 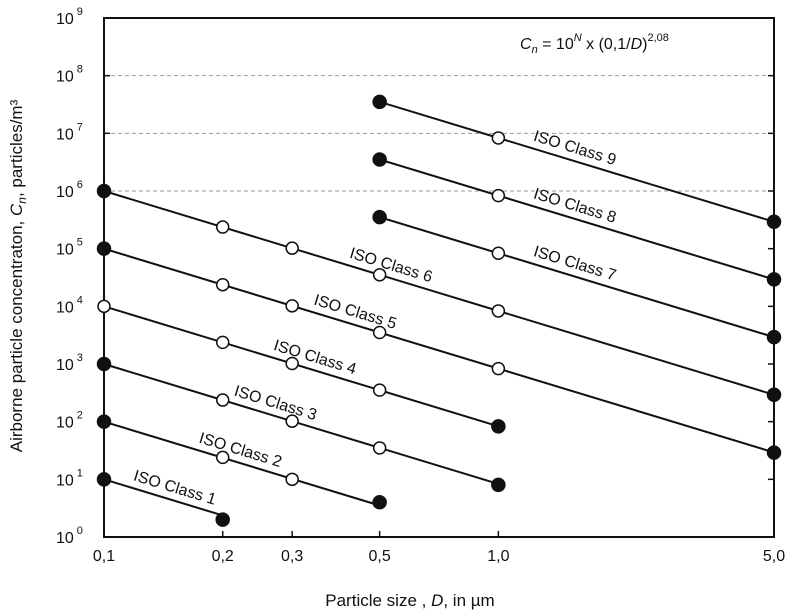 I want to click on y-tick-label: 10 3, so click(x=69, y=363).